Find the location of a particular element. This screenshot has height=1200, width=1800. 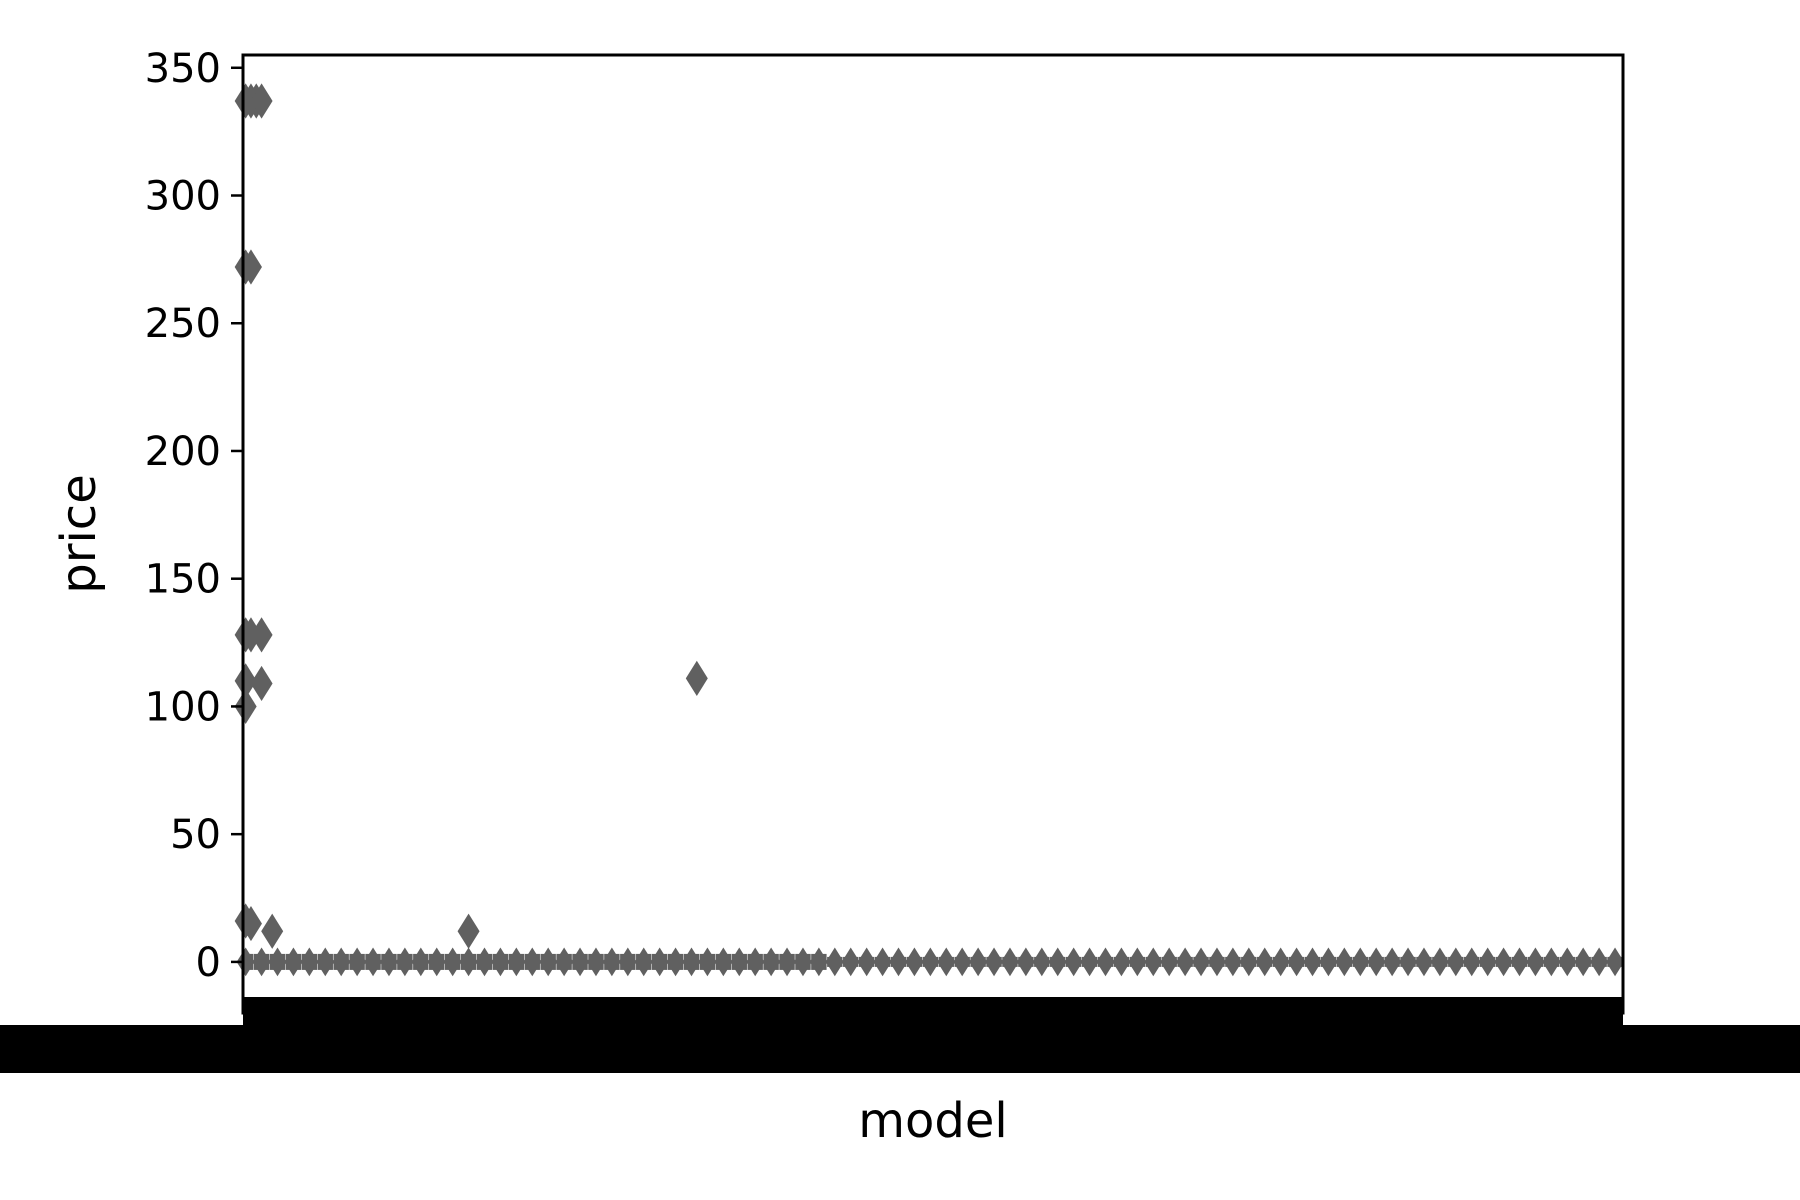

x-tick-label-overlap is located at coordinates (900, 1049).